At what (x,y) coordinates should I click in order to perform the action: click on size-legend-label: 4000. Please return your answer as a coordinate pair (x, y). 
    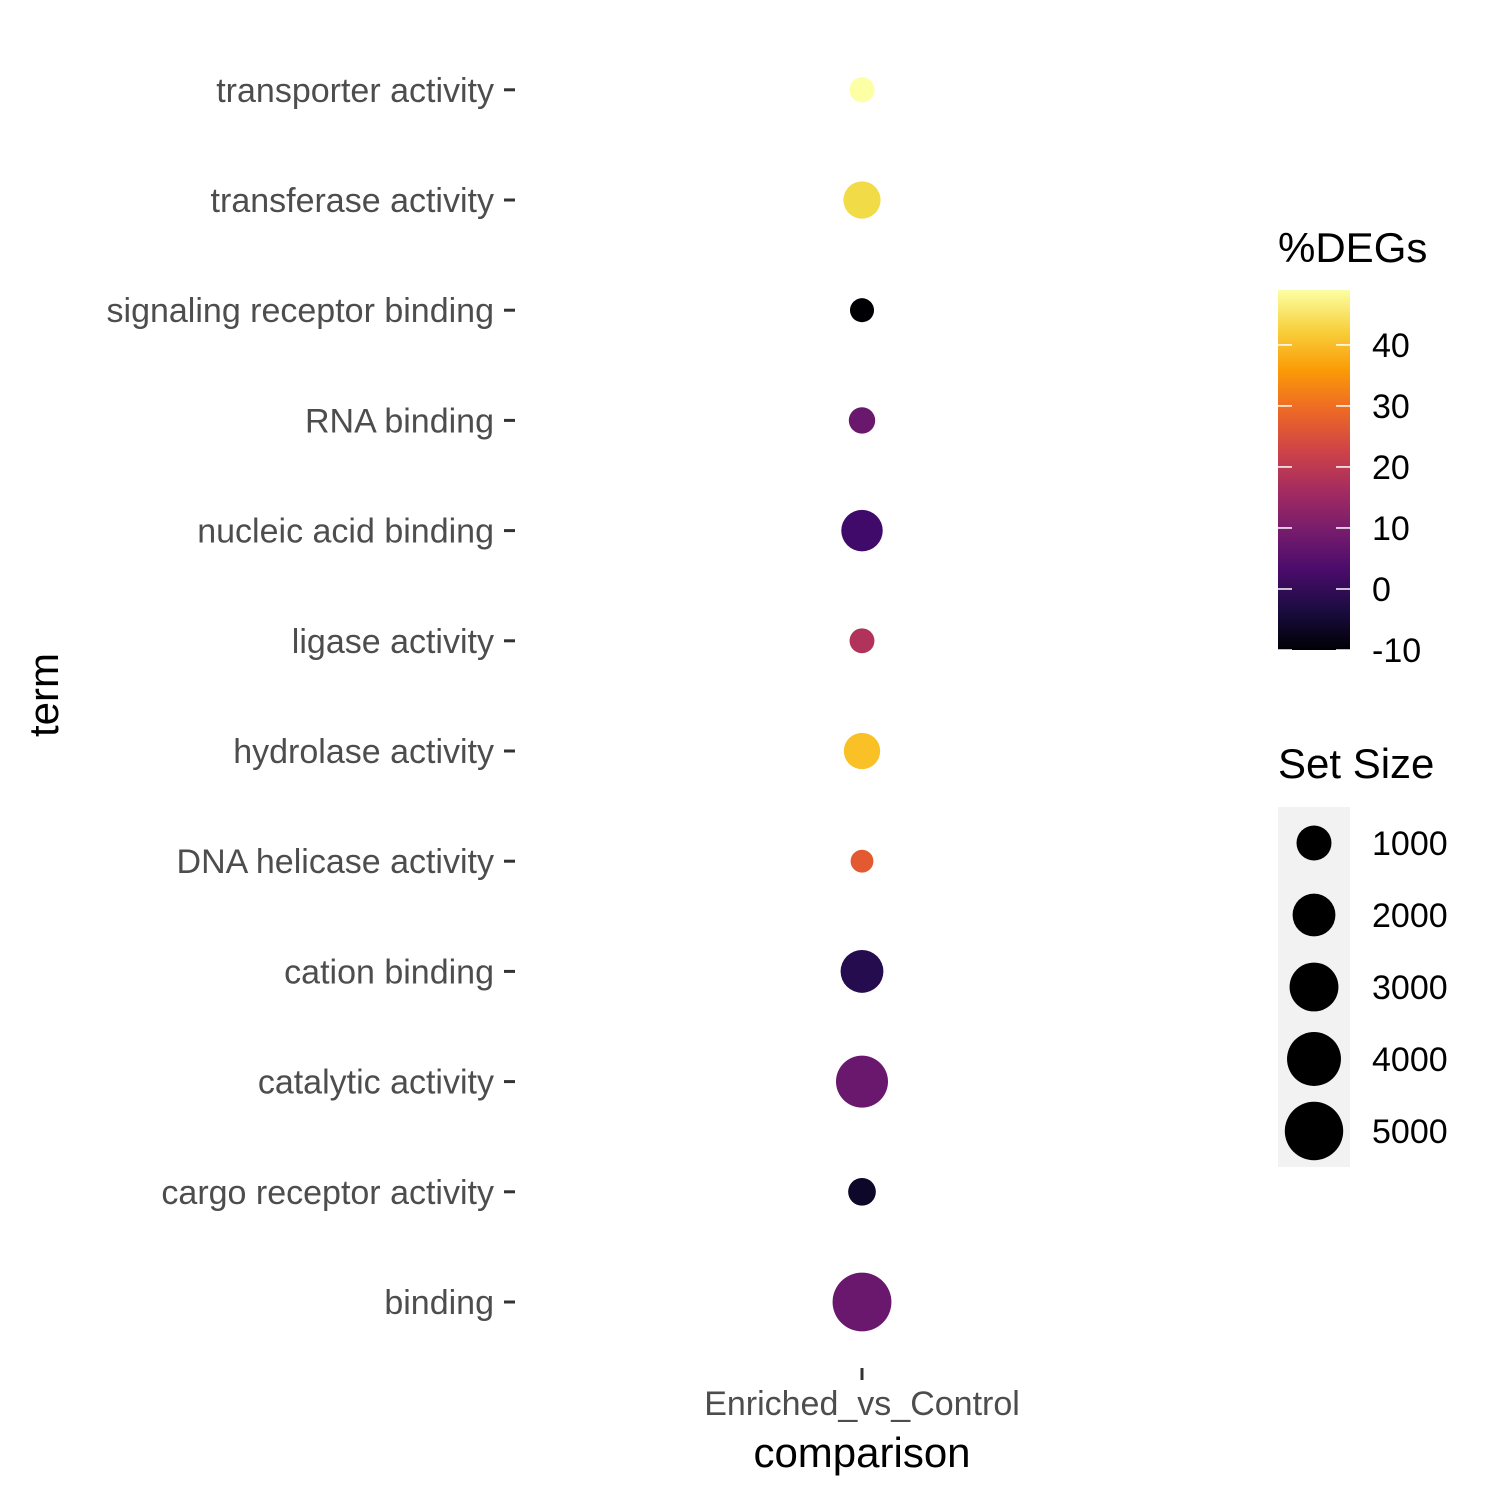
    Looking at the image, I should click on (1410, 1060).